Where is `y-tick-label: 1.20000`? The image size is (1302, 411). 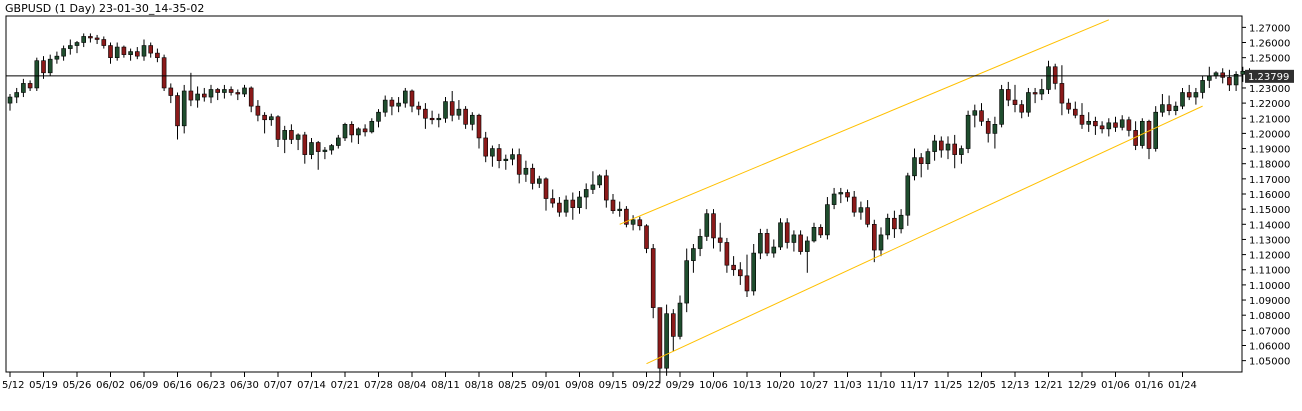 y-tick-label: 1.20000 is located at coordinates (1269, 134).